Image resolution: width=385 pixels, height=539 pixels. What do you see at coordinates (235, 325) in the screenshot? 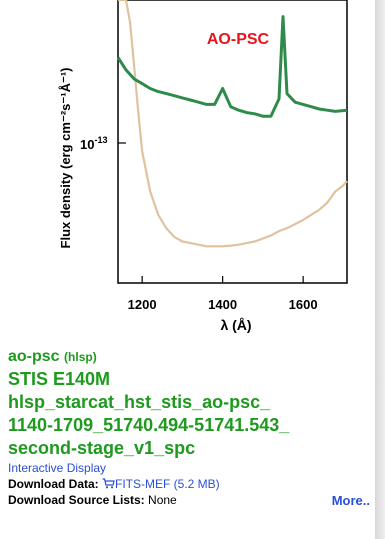
I see `x-axis-label: λ (Å)` at bounding box center [235, 325].